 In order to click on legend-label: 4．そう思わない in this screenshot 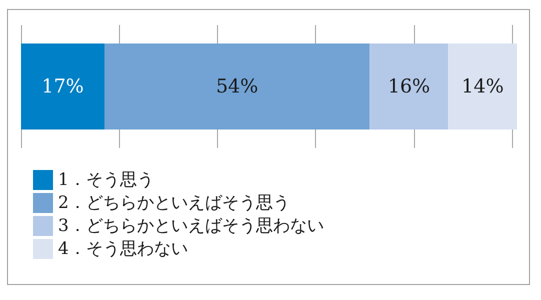, I will do `click(123, 249)`.